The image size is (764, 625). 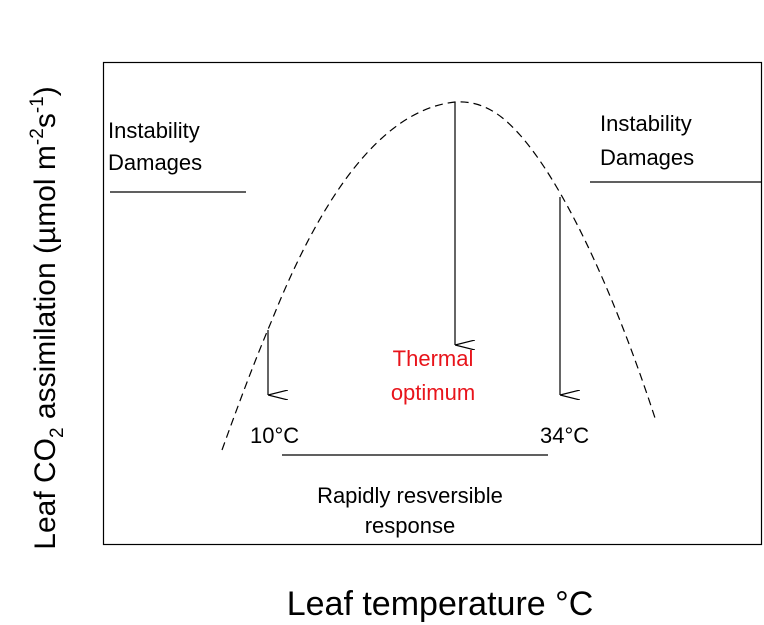 What do you see at coordinates (45, 286) in the screenshot?
I see `y-label-part: assimilation (µmol m` at bounding box center [45, 286].